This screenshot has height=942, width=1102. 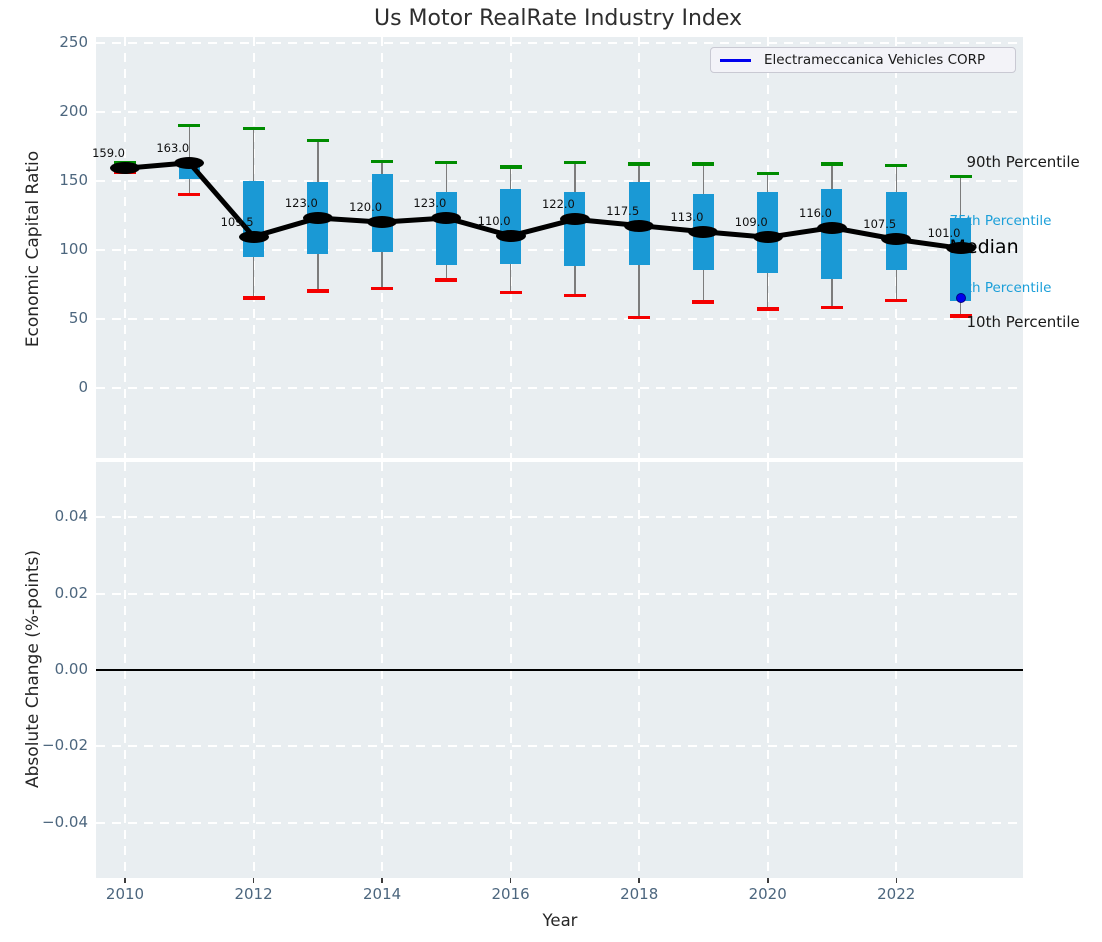 I want to click on y-tick-top-150: 150, so click(x=73, y=179).